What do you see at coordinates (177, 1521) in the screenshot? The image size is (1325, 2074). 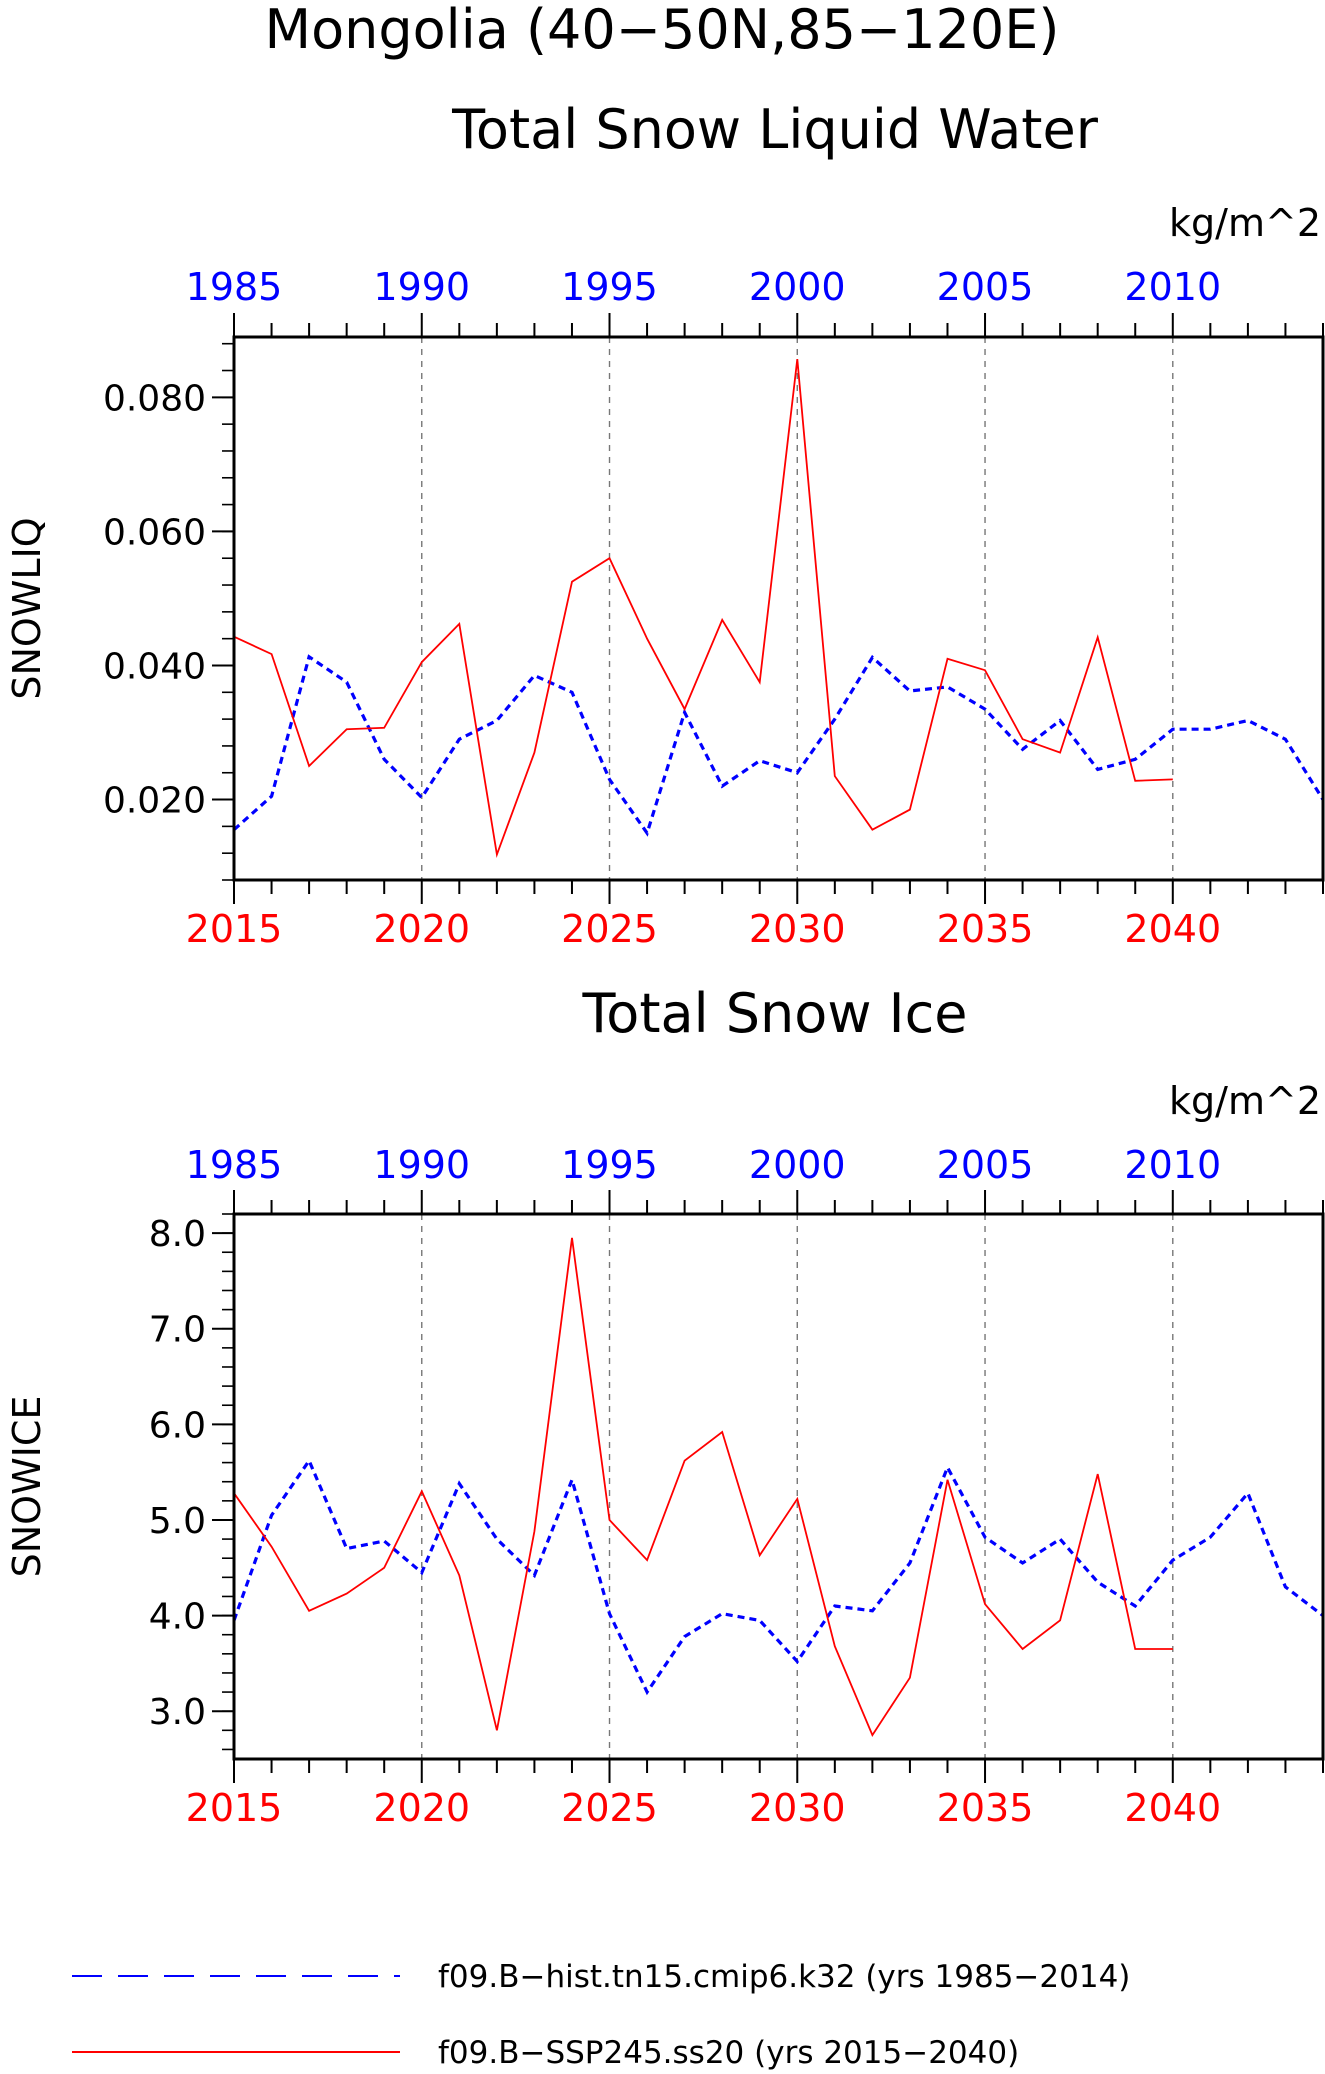 I see `y-tick-label: 5.0` at bounding box center [177, 1521].